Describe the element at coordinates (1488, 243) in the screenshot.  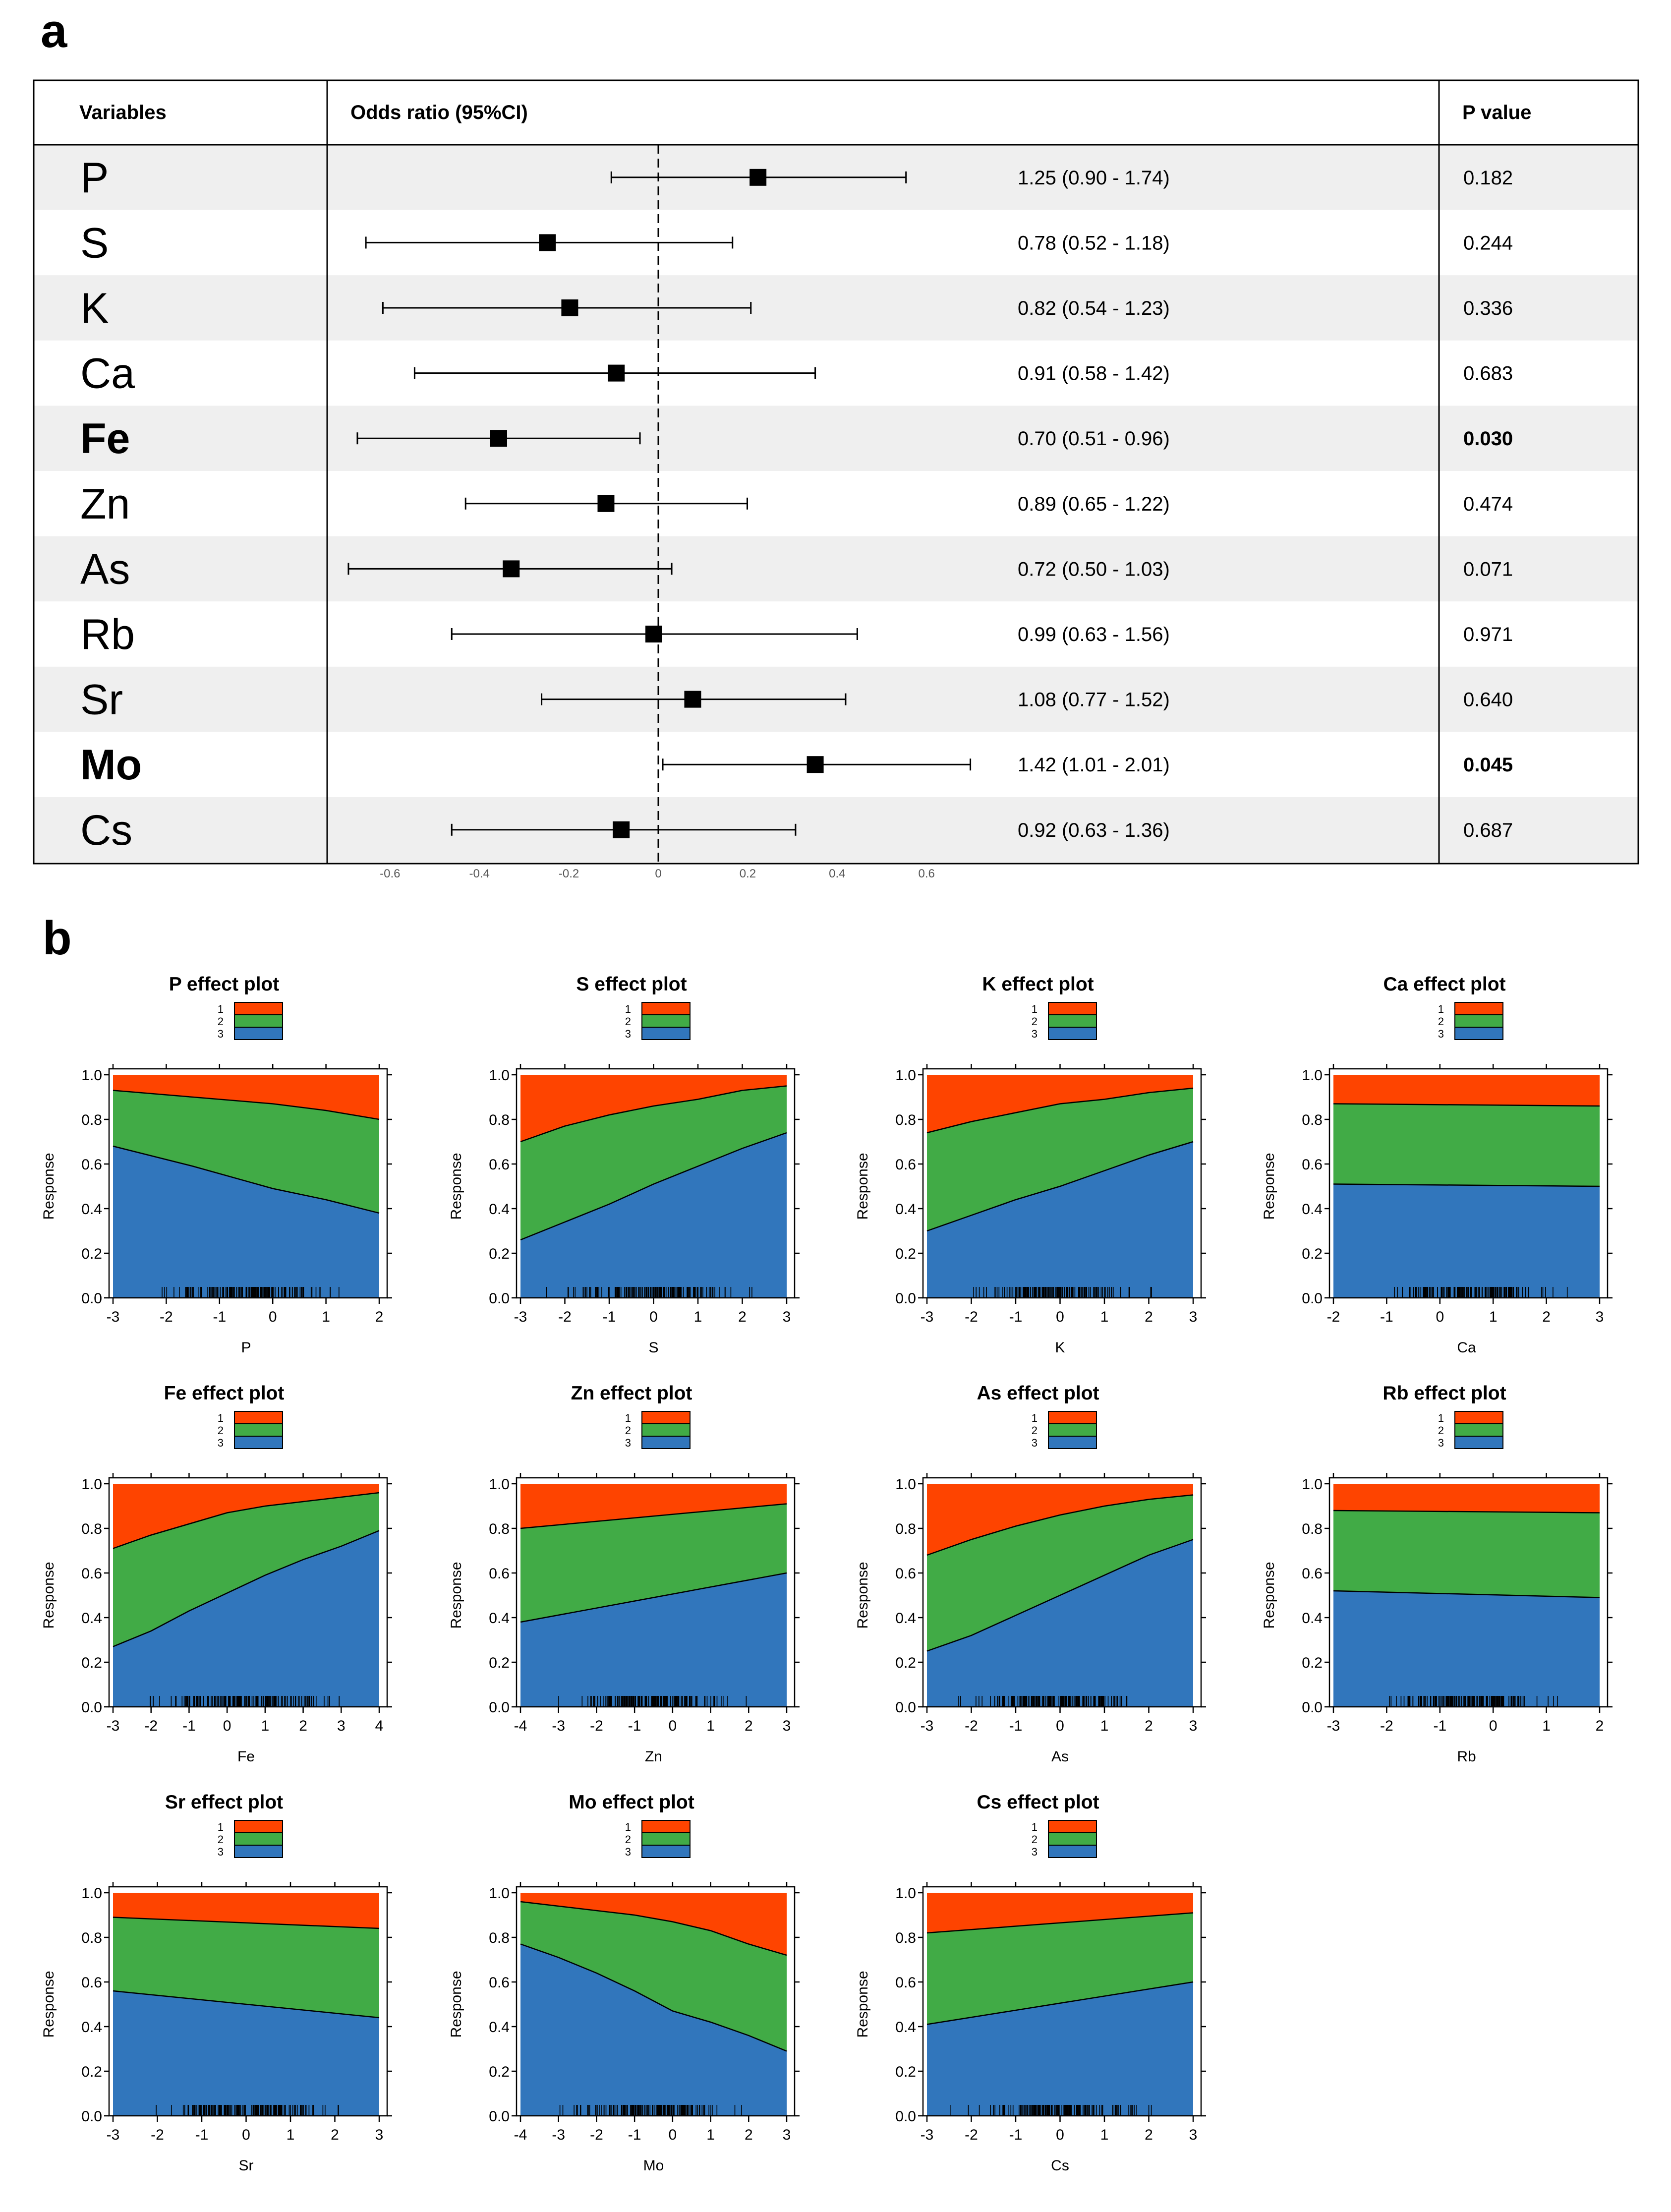
I see `p-value-text: 0.244` at that location.